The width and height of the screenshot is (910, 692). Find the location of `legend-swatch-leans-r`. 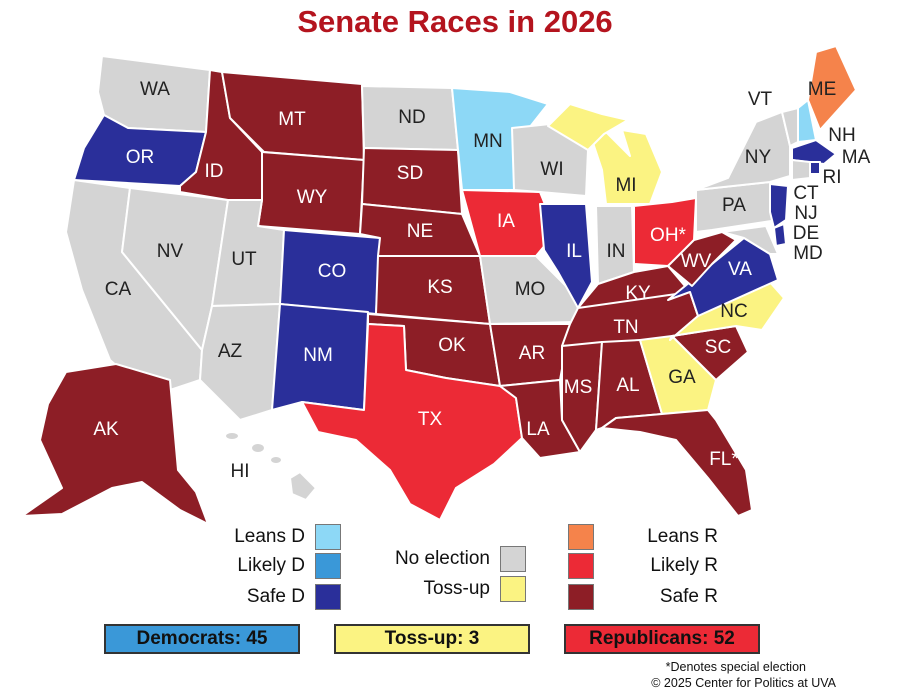

legend-swatch-leans-r is located at coordinates (581, 537).